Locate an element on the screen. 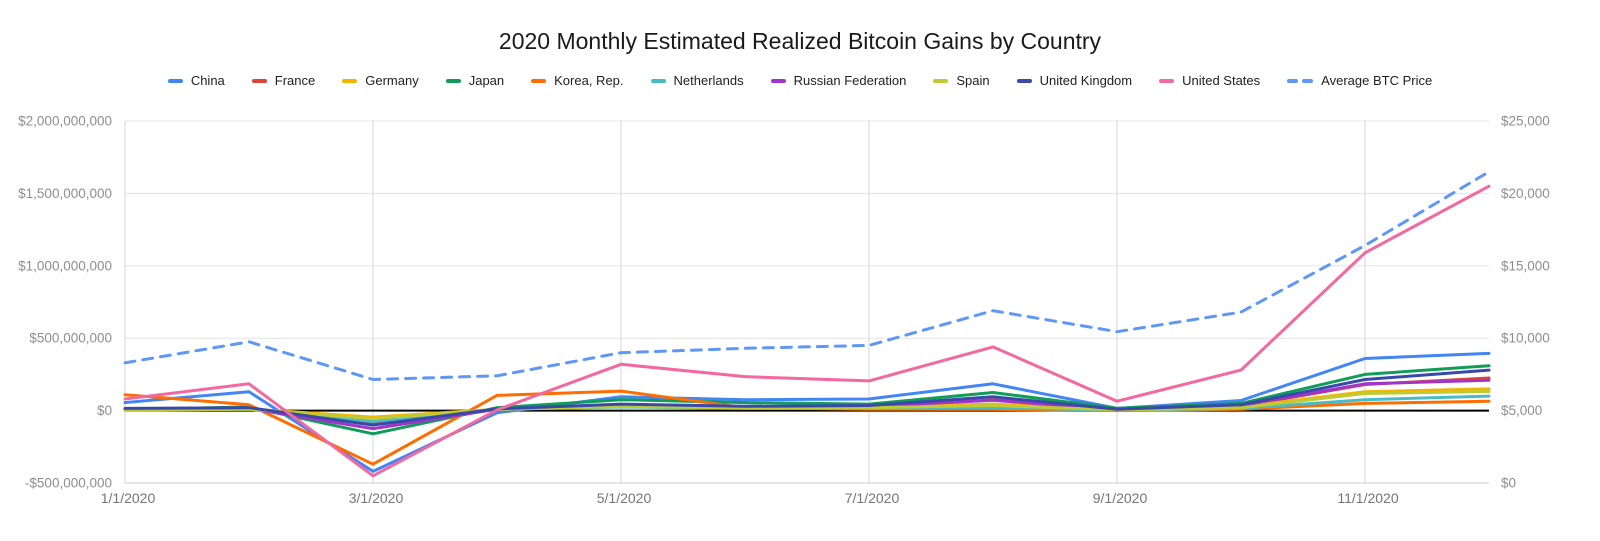  legend-item-china: China is located at coordinates (196, 80).